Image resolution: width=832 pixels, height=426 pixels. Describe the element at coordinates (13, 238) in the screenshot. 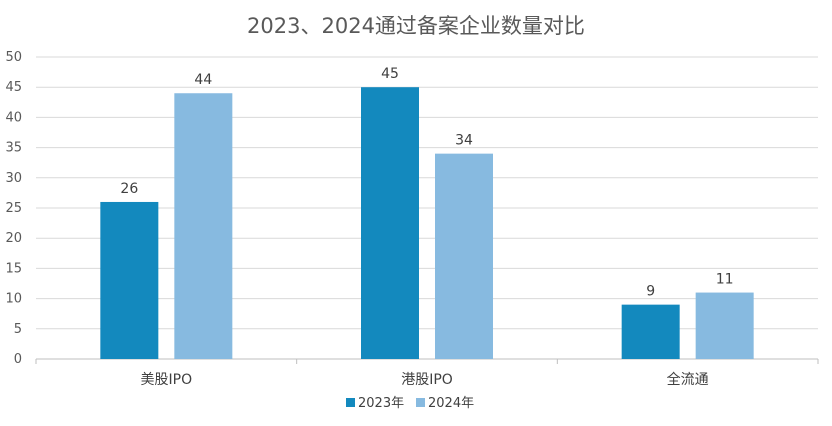

I see `y-tick-label: 20` at that location.